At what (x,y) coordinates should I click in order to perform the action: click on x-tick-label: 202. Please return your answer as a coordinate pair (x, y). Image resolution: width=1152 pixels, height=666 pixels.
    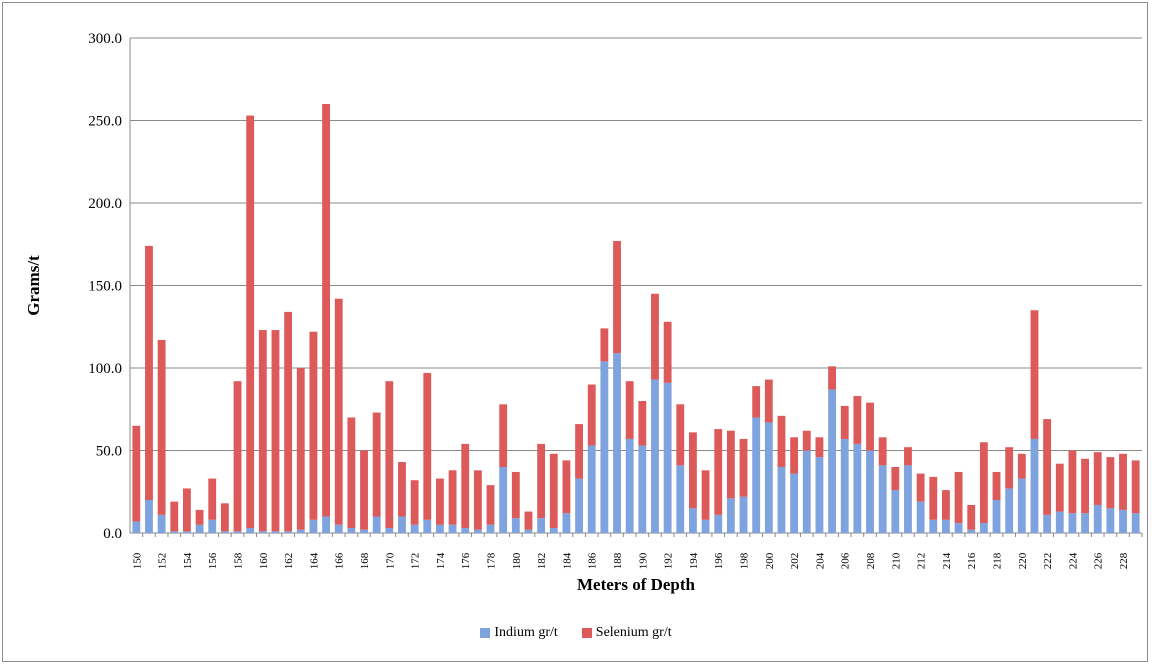
    Looking at the image, I should click on (795, 561).